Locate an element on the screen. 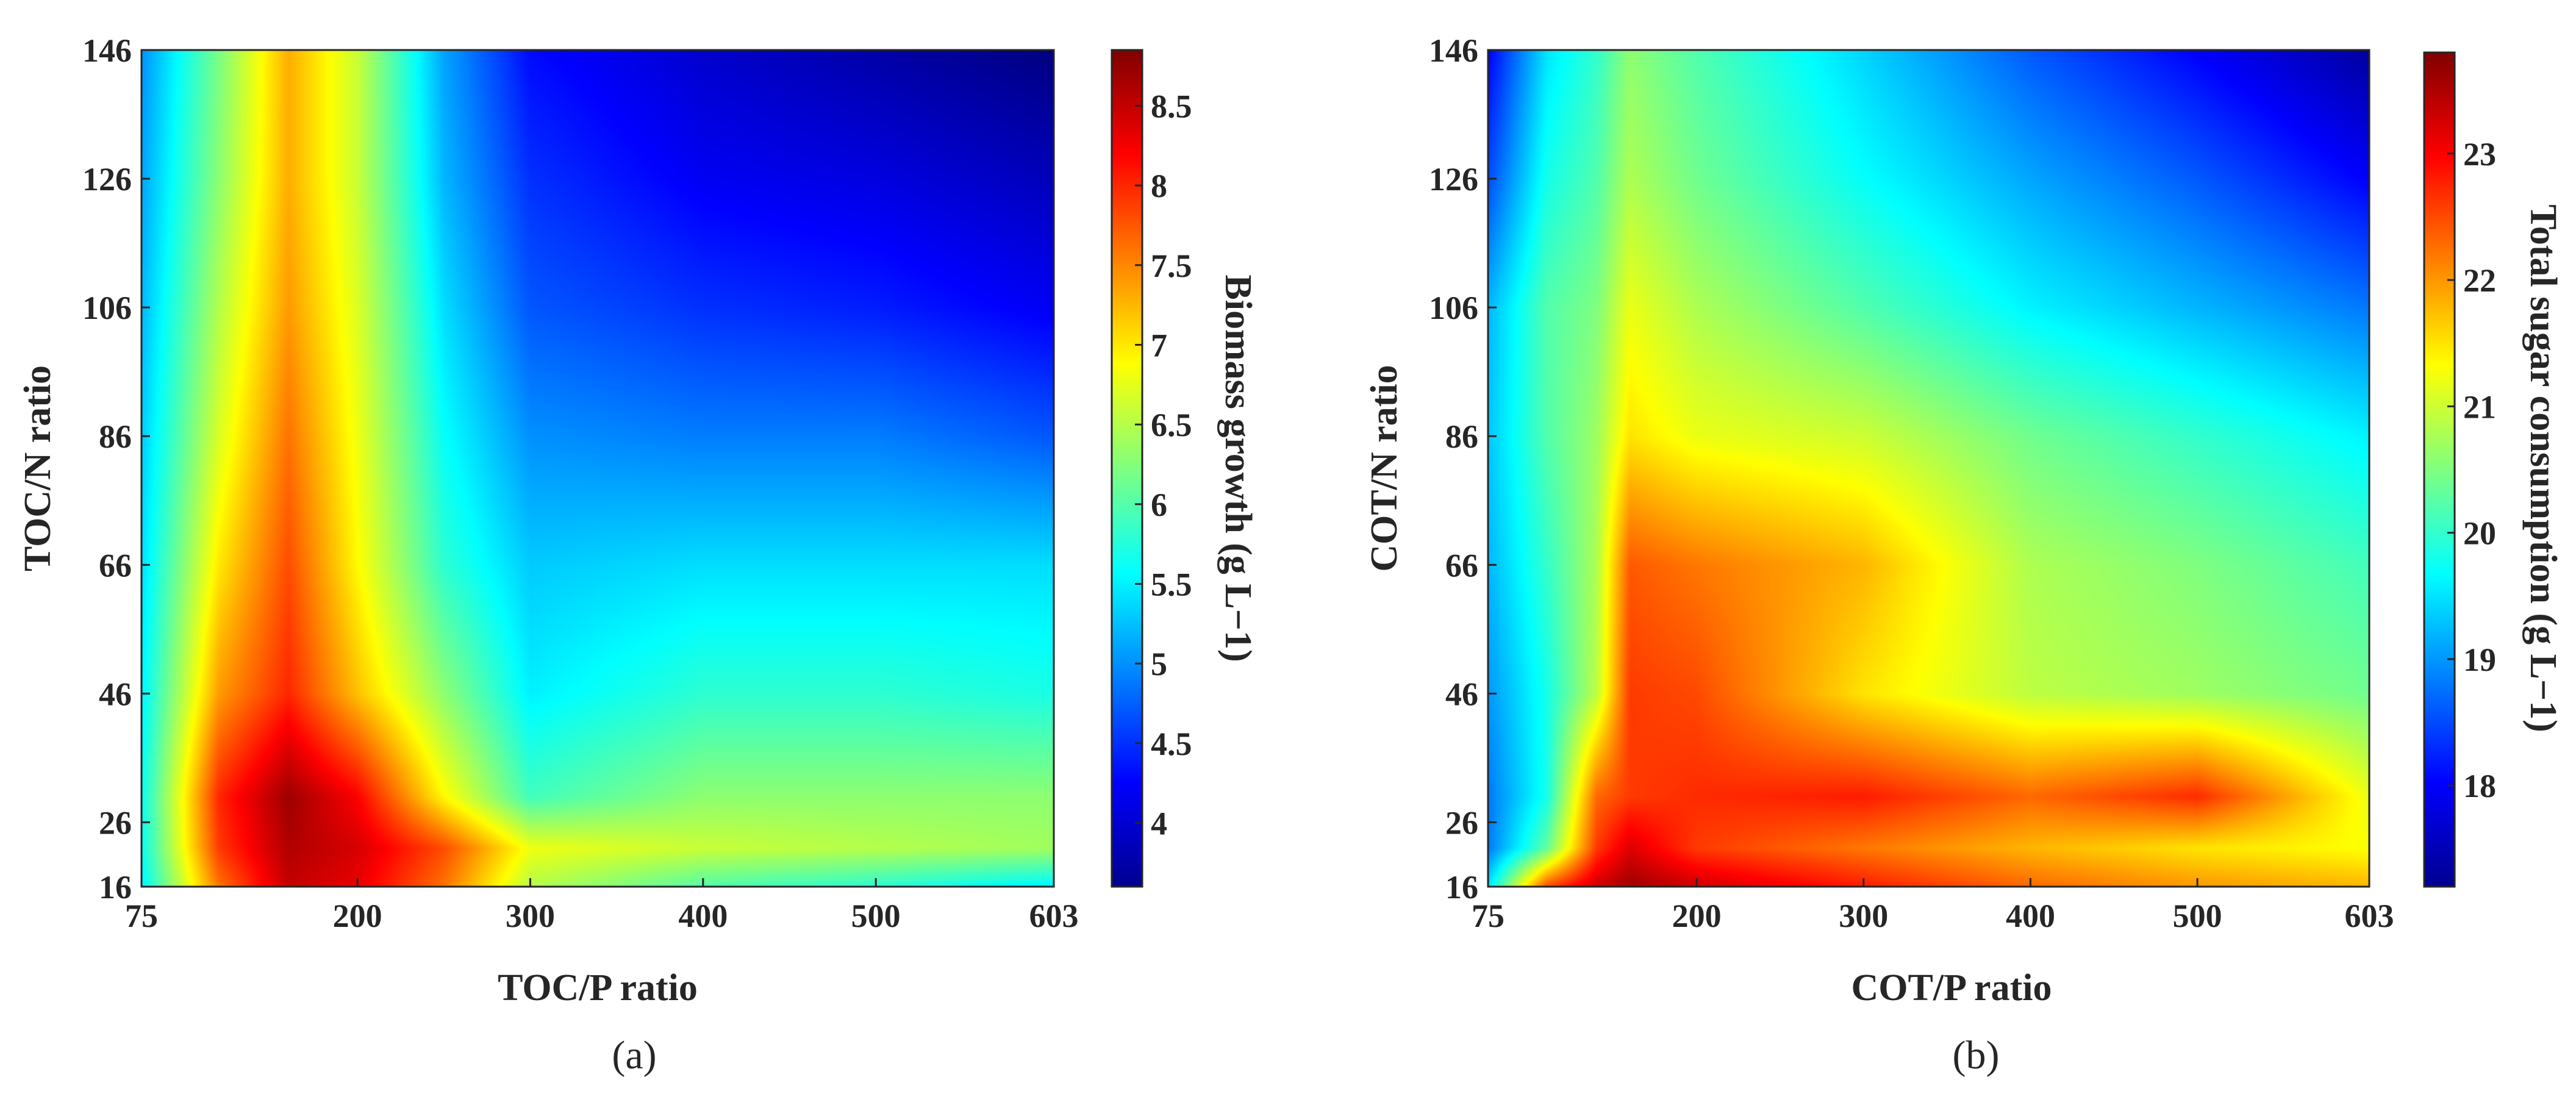 This screenshot has height=1094, width=2576. colorbar-label-a: Biomass growth (g L−1) is located at coordinates (1238, 468).